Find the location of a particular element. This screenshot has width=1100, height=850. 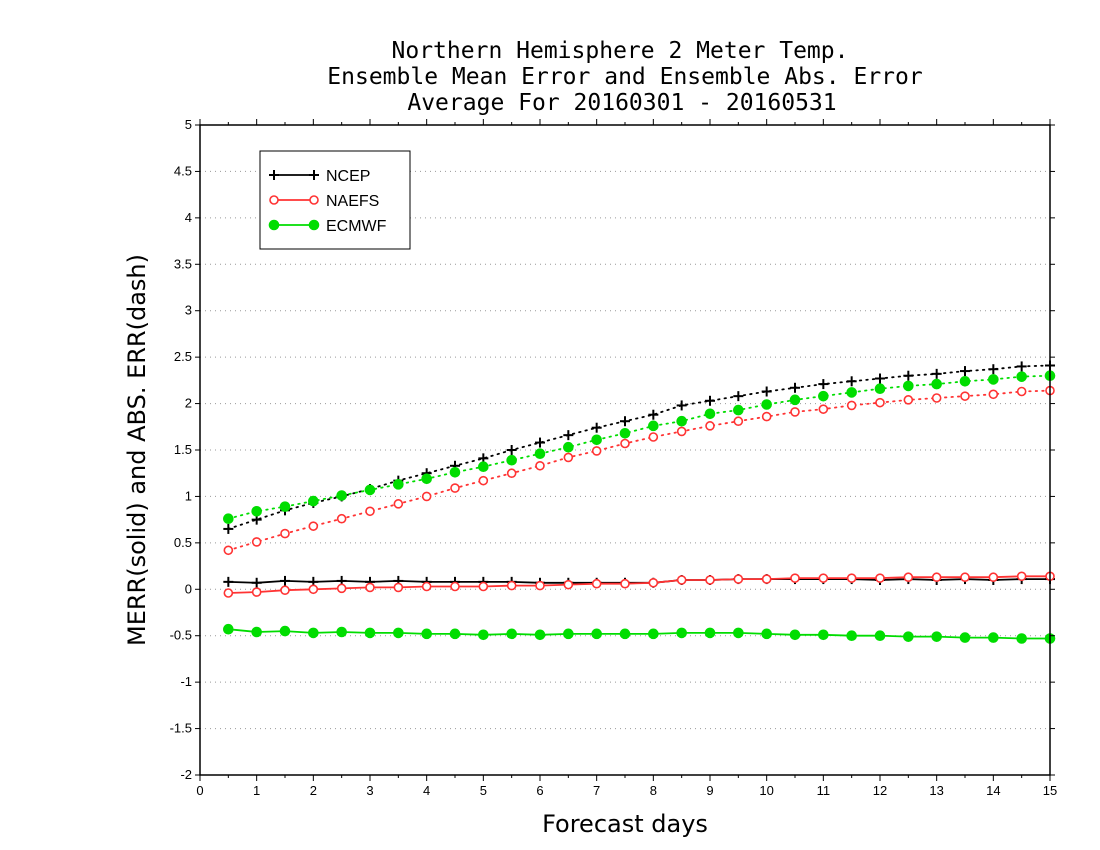

legend-item-naefs: NAEFS is located at coordinates (324, 201).